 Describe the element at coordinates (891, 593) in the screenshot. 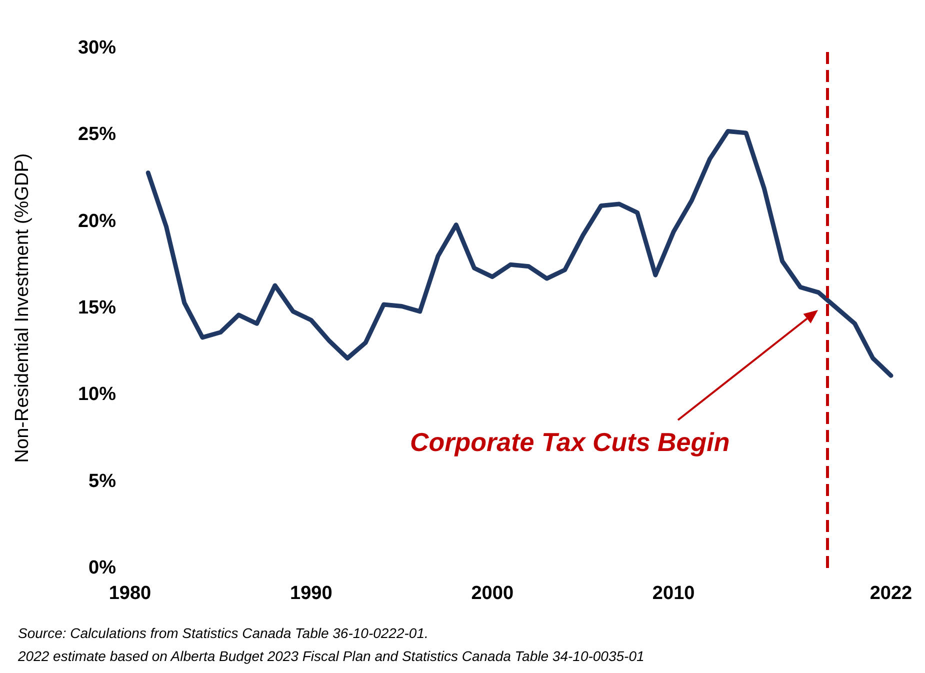

I see `x-tick-label: 2022` at that location.